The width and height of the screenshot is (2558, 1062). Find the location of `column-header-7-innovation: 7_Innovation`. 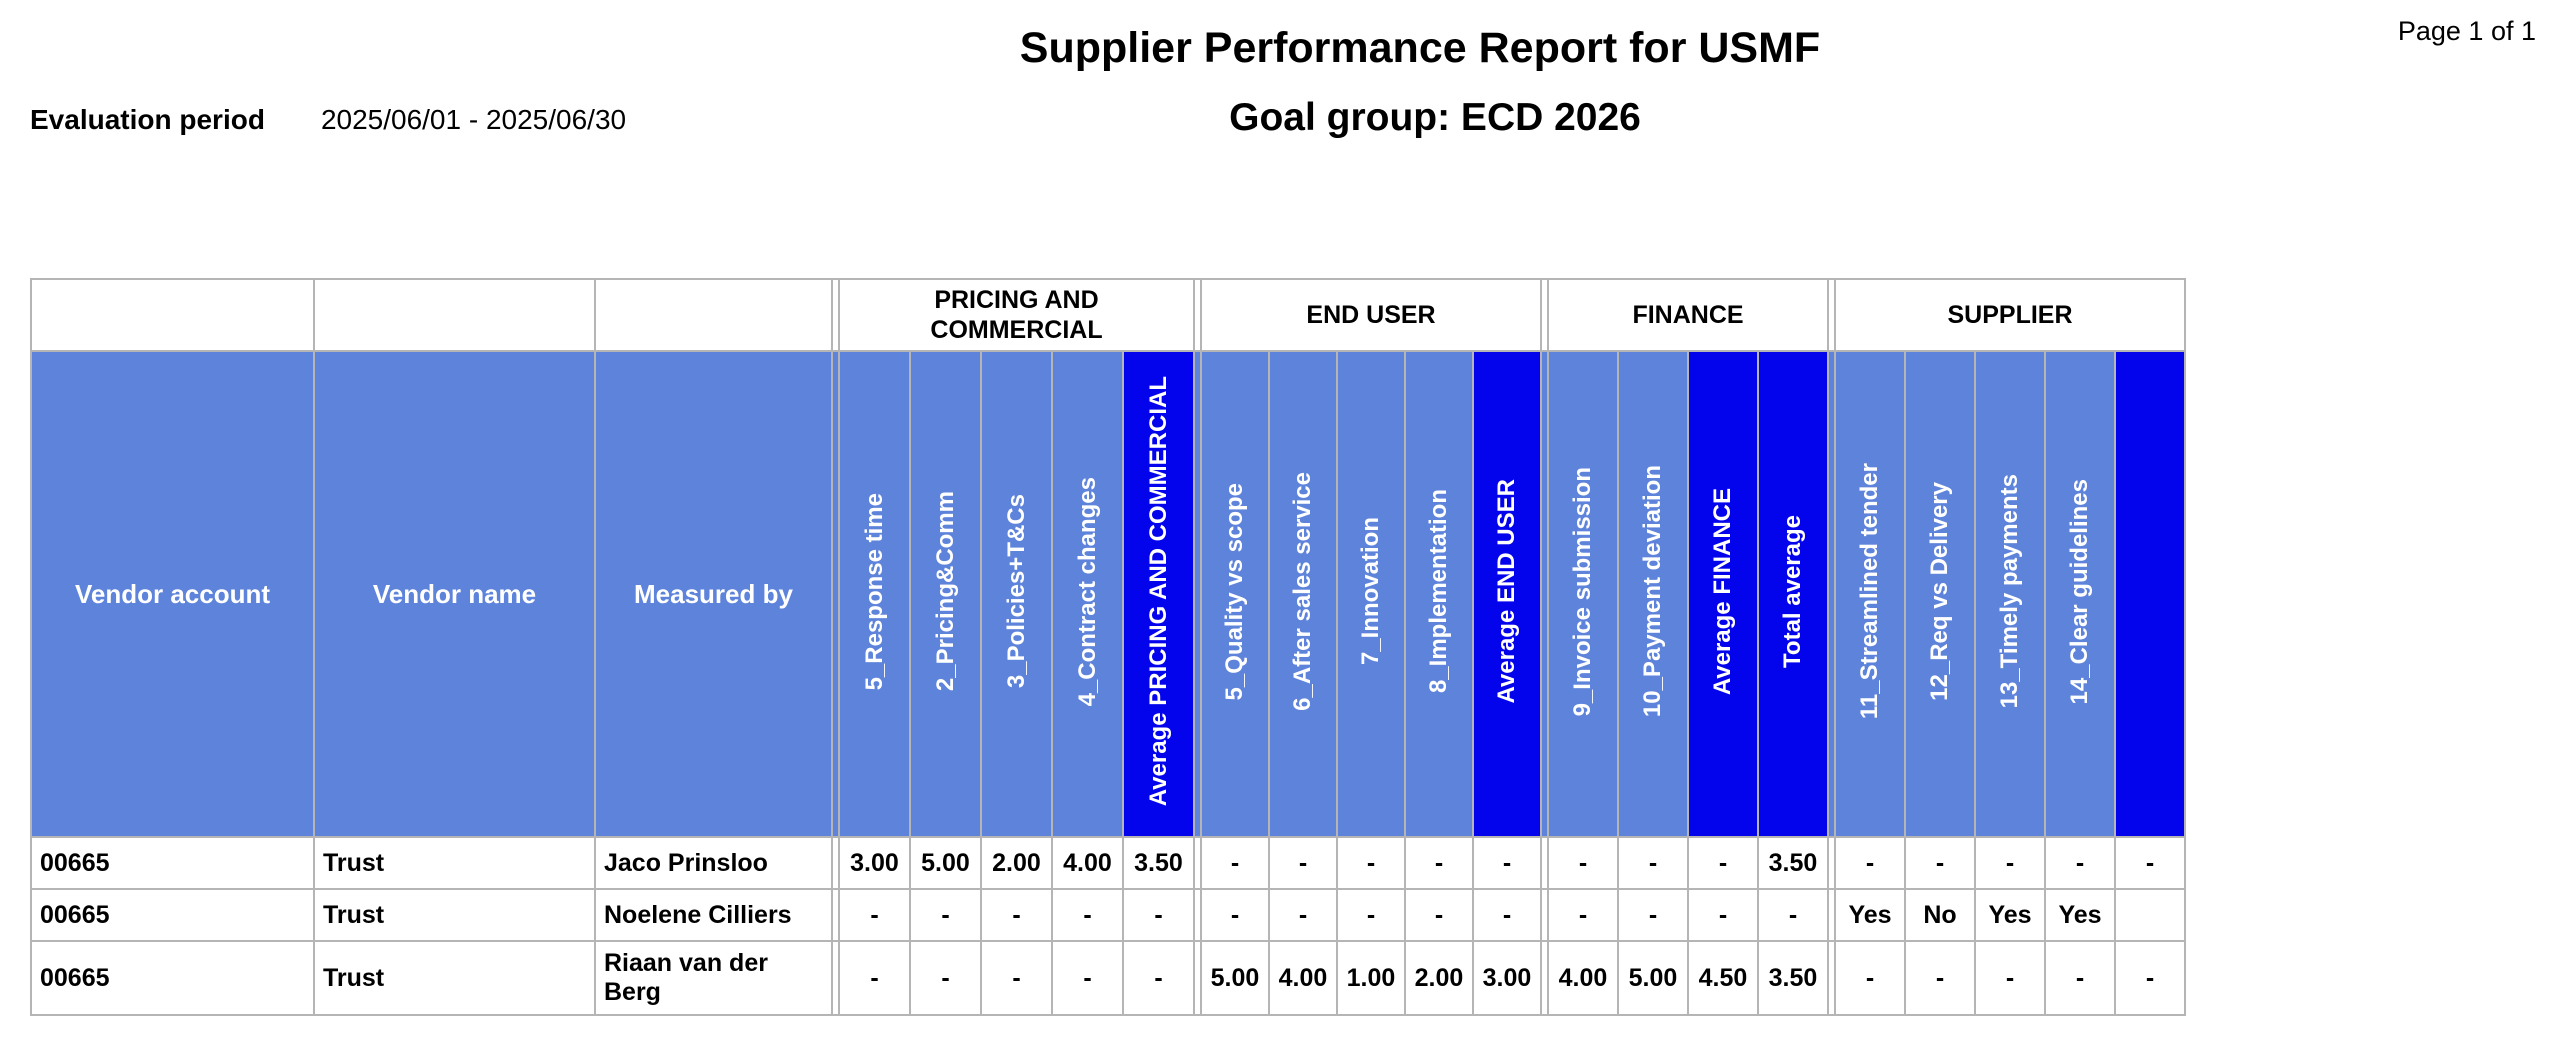

column-header-7-innovation: 7_Innovation is located at coordinates (1371, 594).